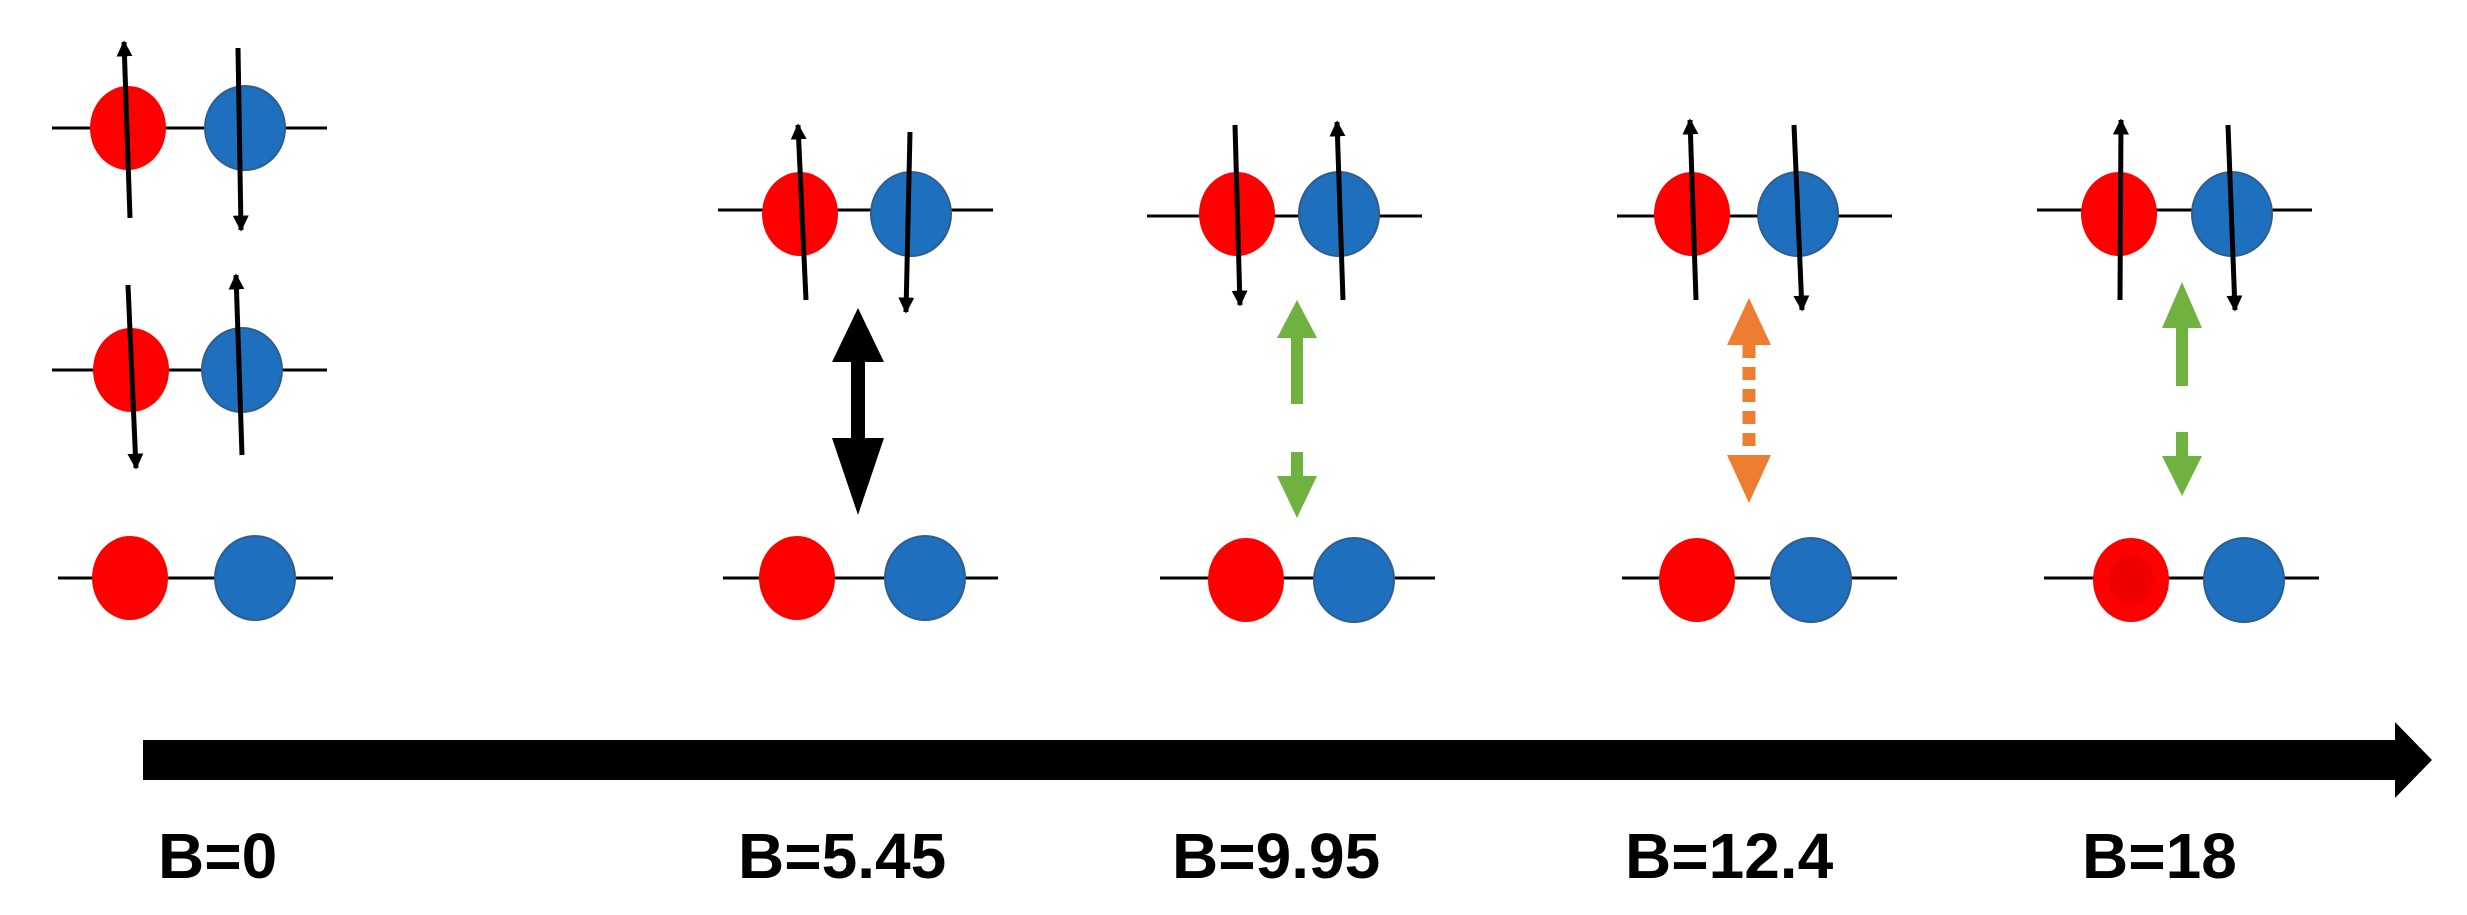 The height and width of the screenshot is (915, 2467). What do you see at coordinates (217, 856) in the screenshot?
I see `axis-label-b0: B=0` at bounding box center [217, 856].